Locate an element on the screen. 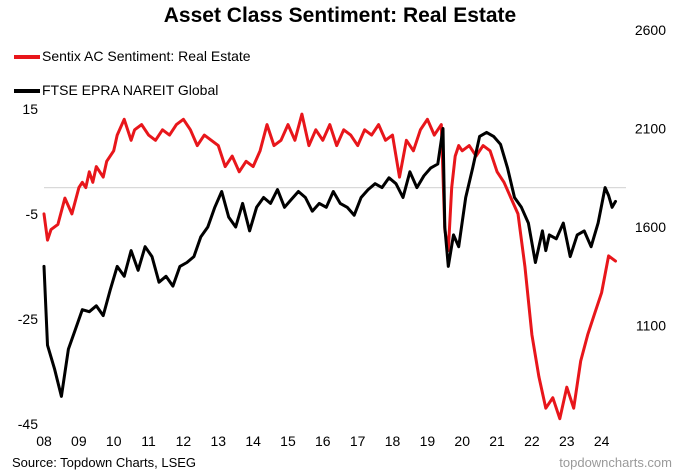  x-tick-label: 10 is located at coordinates (114, 441).